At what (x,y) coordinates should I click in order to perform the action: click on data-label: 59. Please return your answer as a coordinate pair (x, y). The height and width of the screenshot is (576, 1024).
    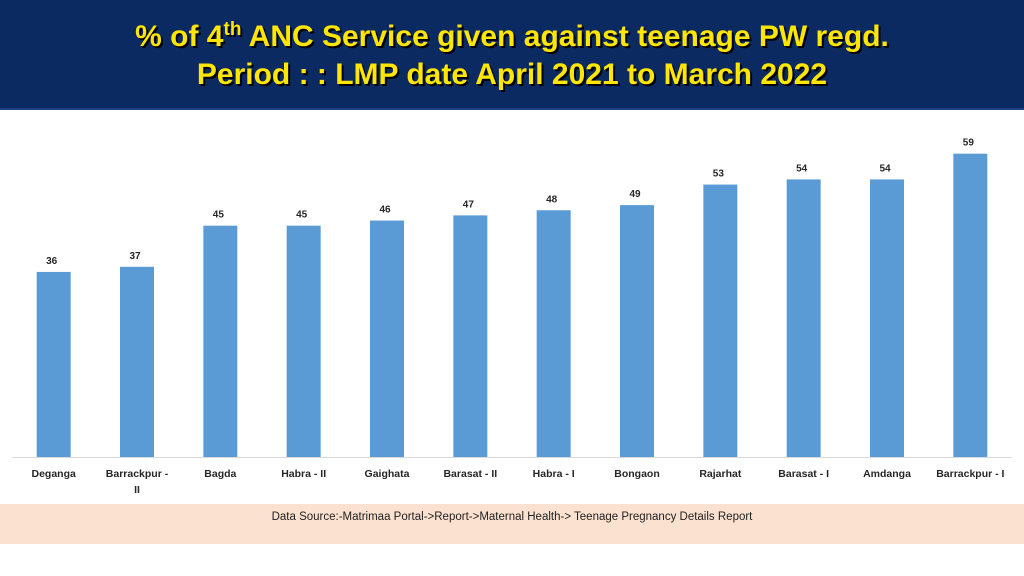
    Looking at the image, I should click on (969, 143).